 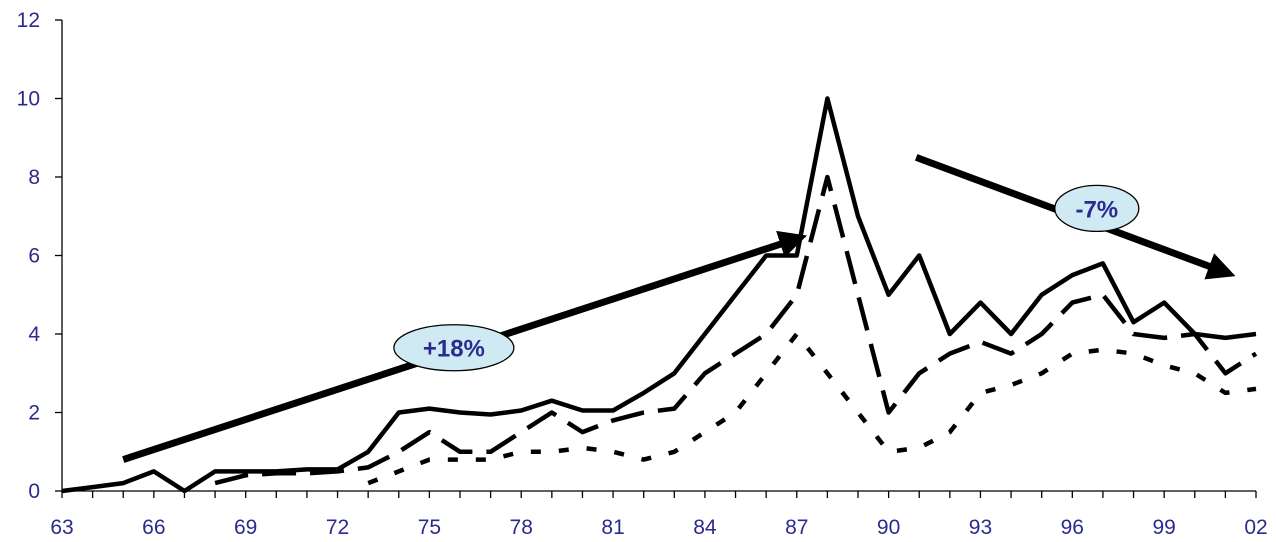 I want to click on y-tick-label: 6, so click(x=34, y=256).